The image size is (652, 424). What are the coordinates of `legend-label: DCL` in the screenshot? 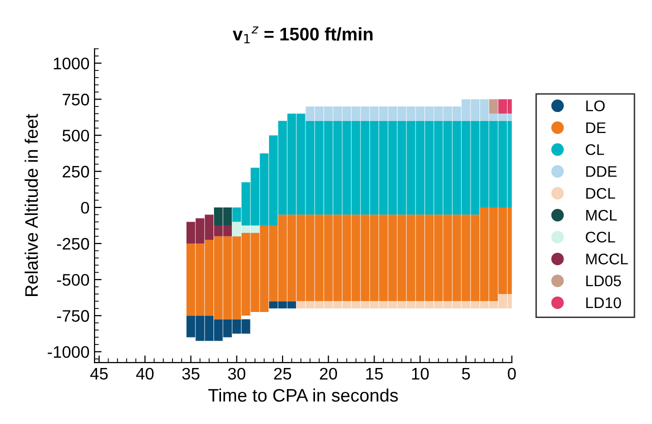 It's located at (601, 193).